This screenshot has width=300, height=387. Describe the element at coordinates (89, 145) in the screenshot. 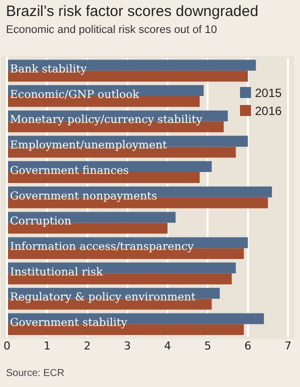

I see `y-tick-label: Employment/unemployment` at that location.